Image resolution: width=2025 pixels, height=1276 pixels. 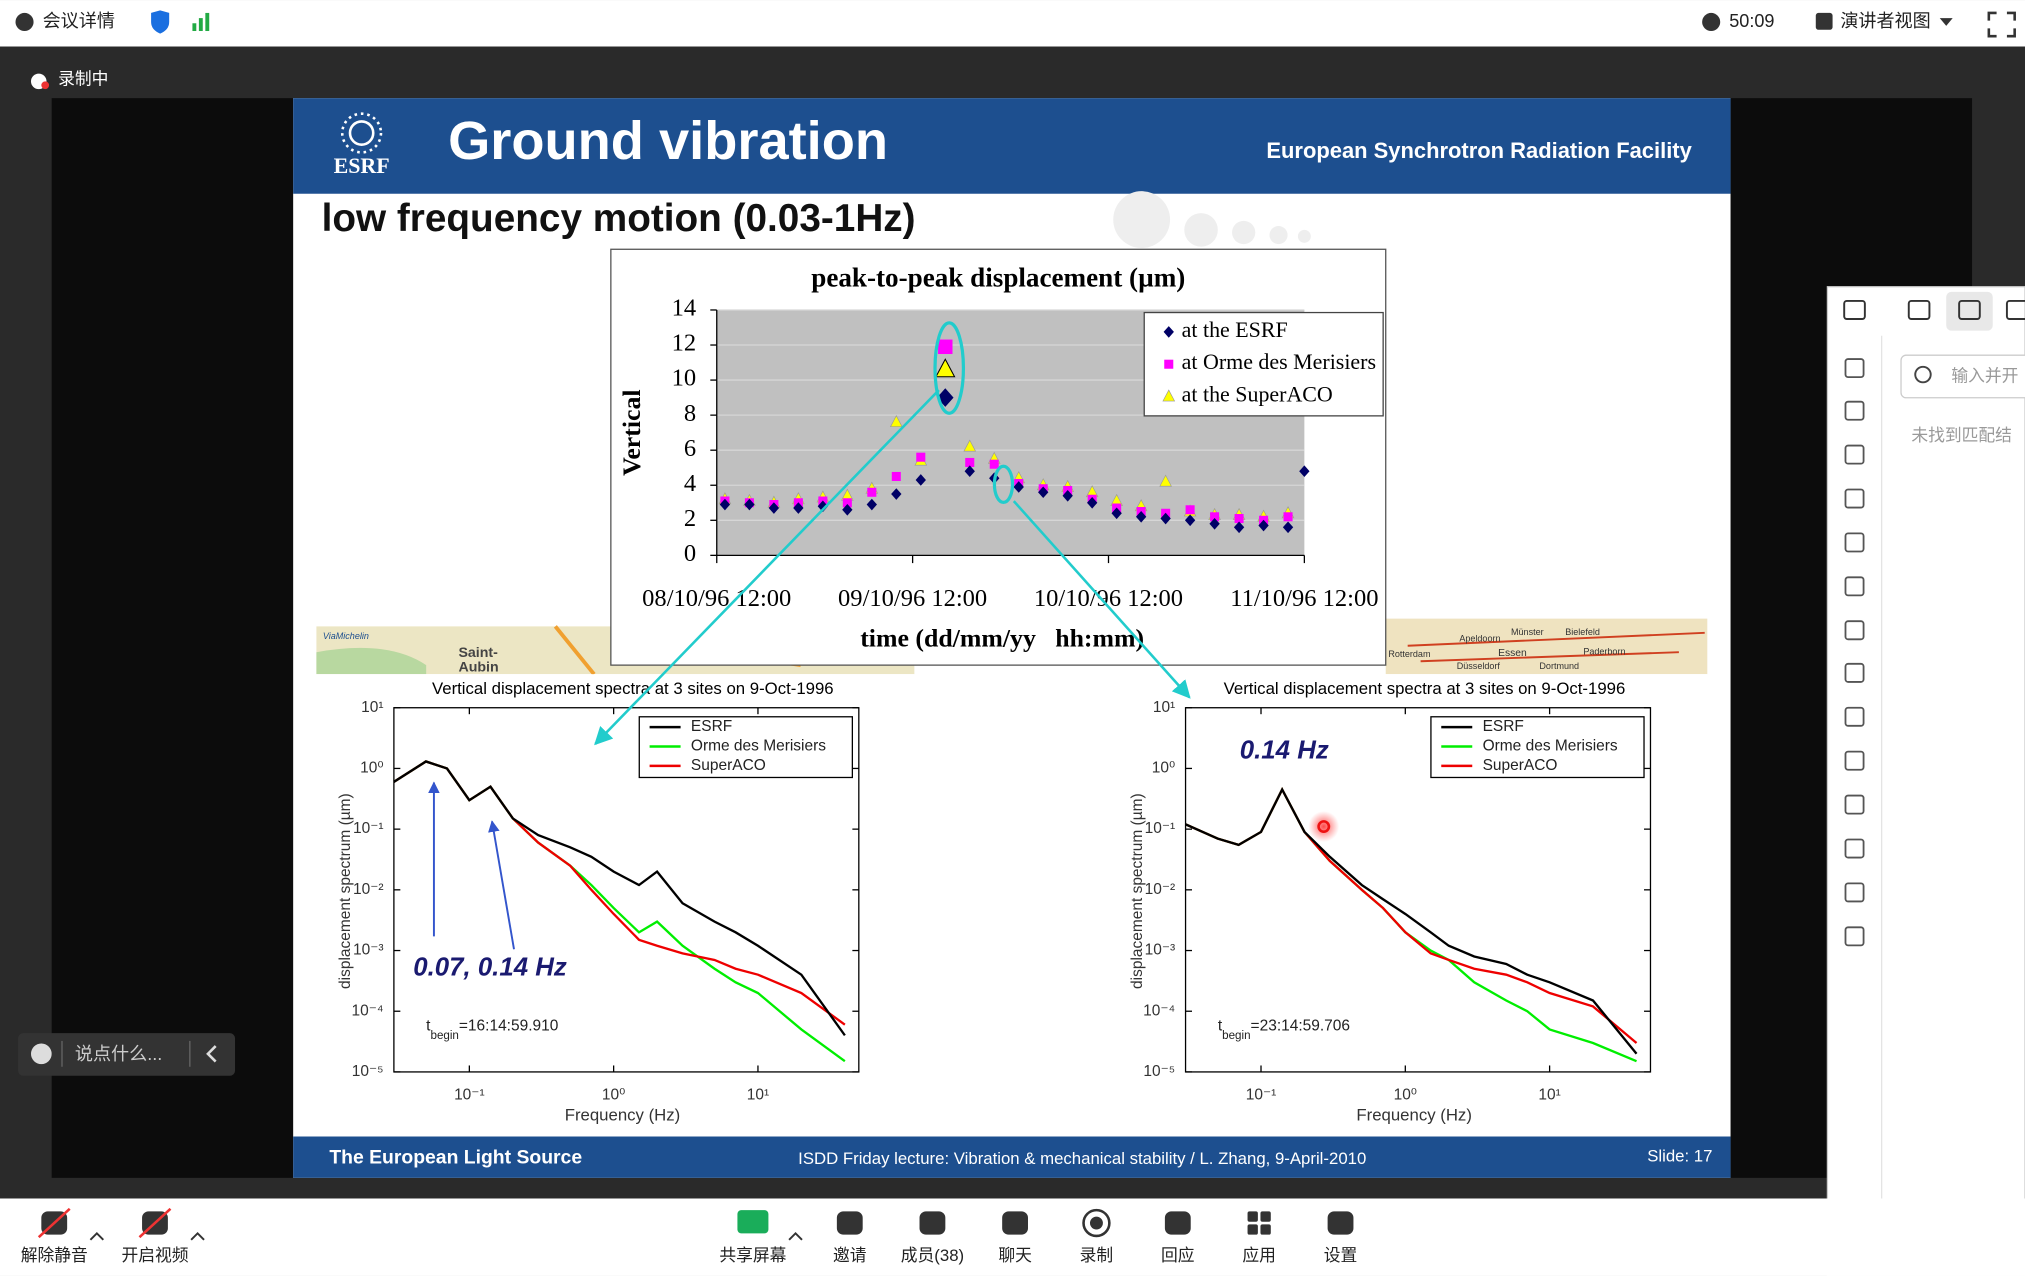 What do you see at coordinates (1984, 376) in the screenshot?
I see `search-placeholder: 输入并开` at bounding box center [1984, 376].